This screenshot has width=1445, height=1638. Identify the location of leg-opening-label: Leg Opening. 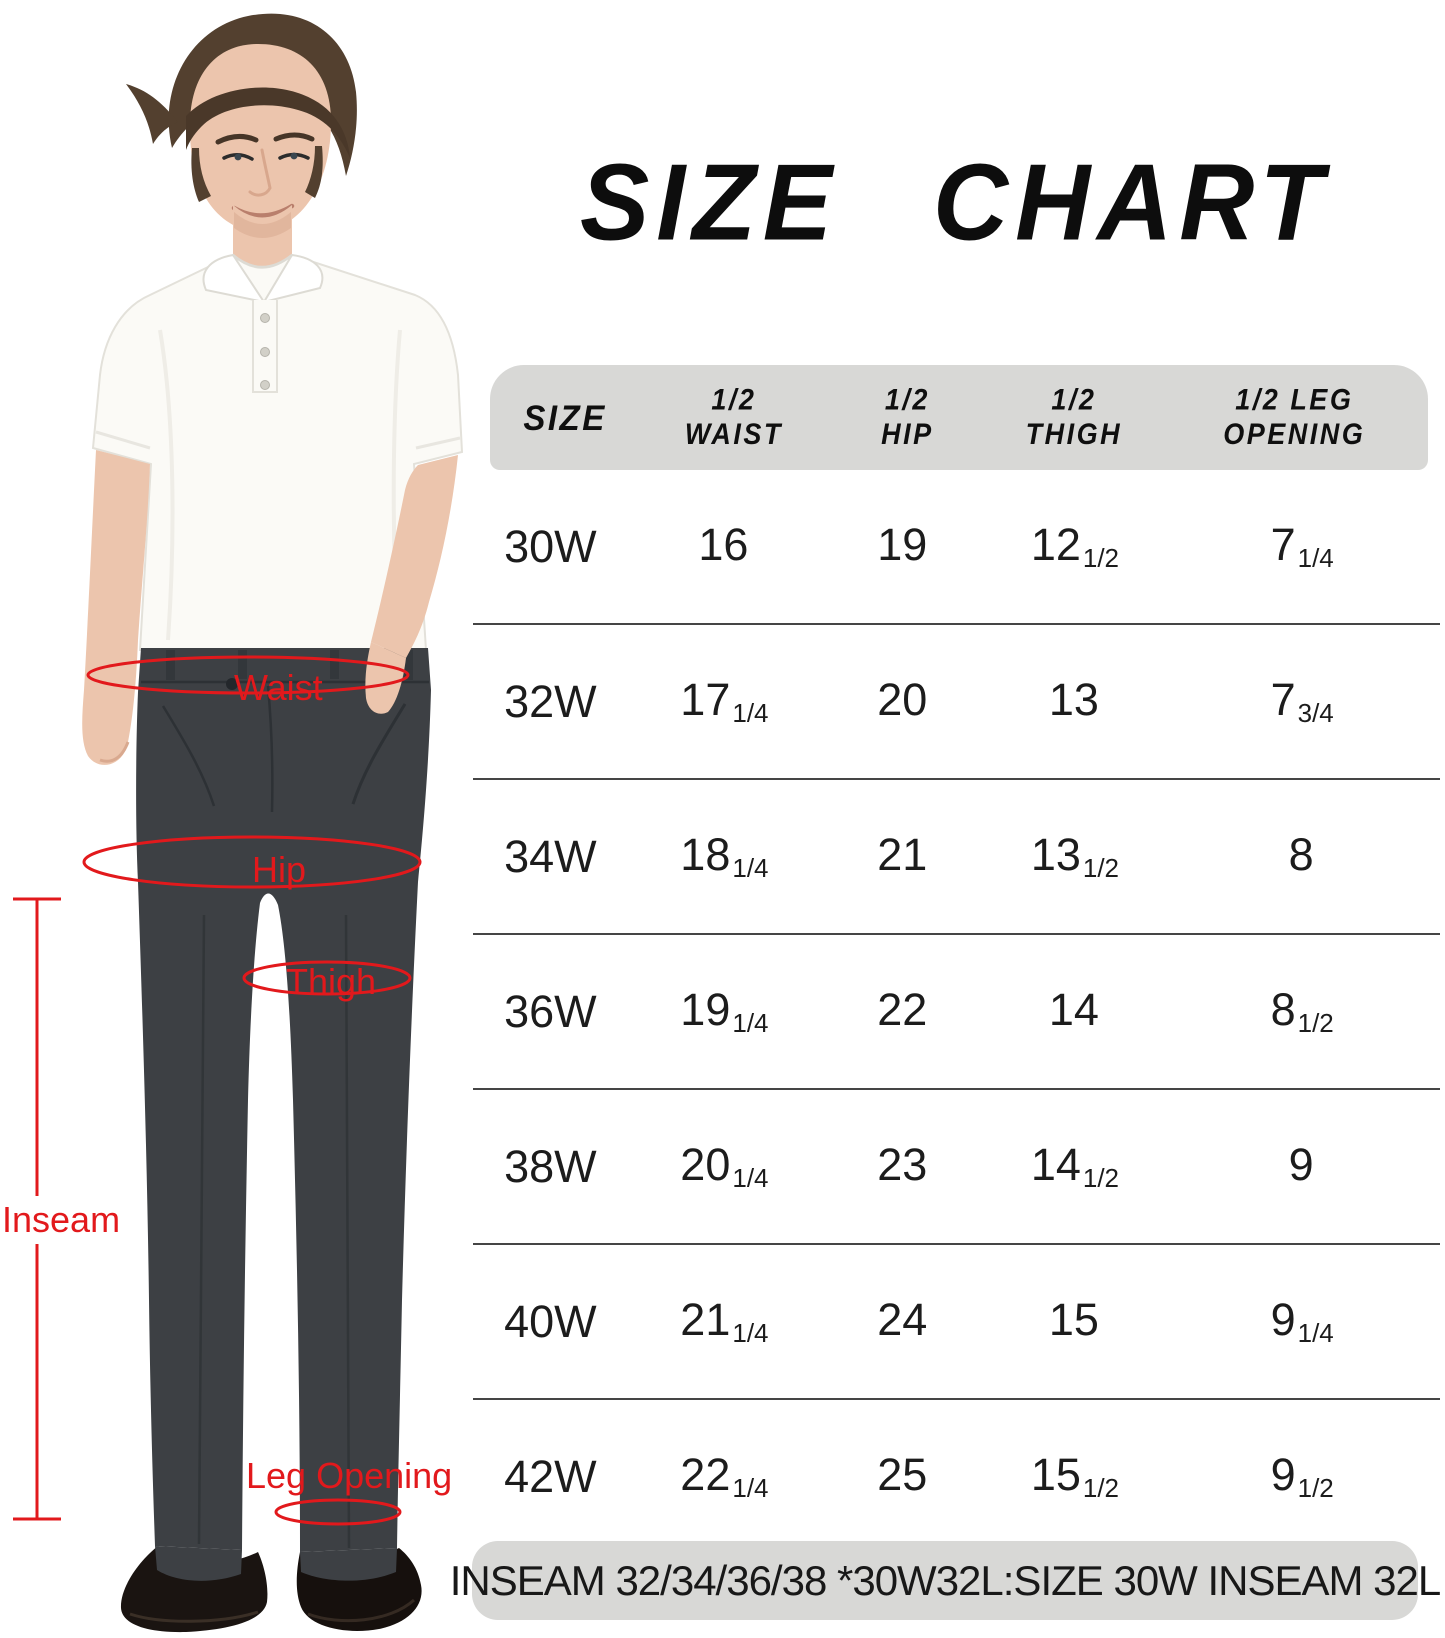
(349, 1475).